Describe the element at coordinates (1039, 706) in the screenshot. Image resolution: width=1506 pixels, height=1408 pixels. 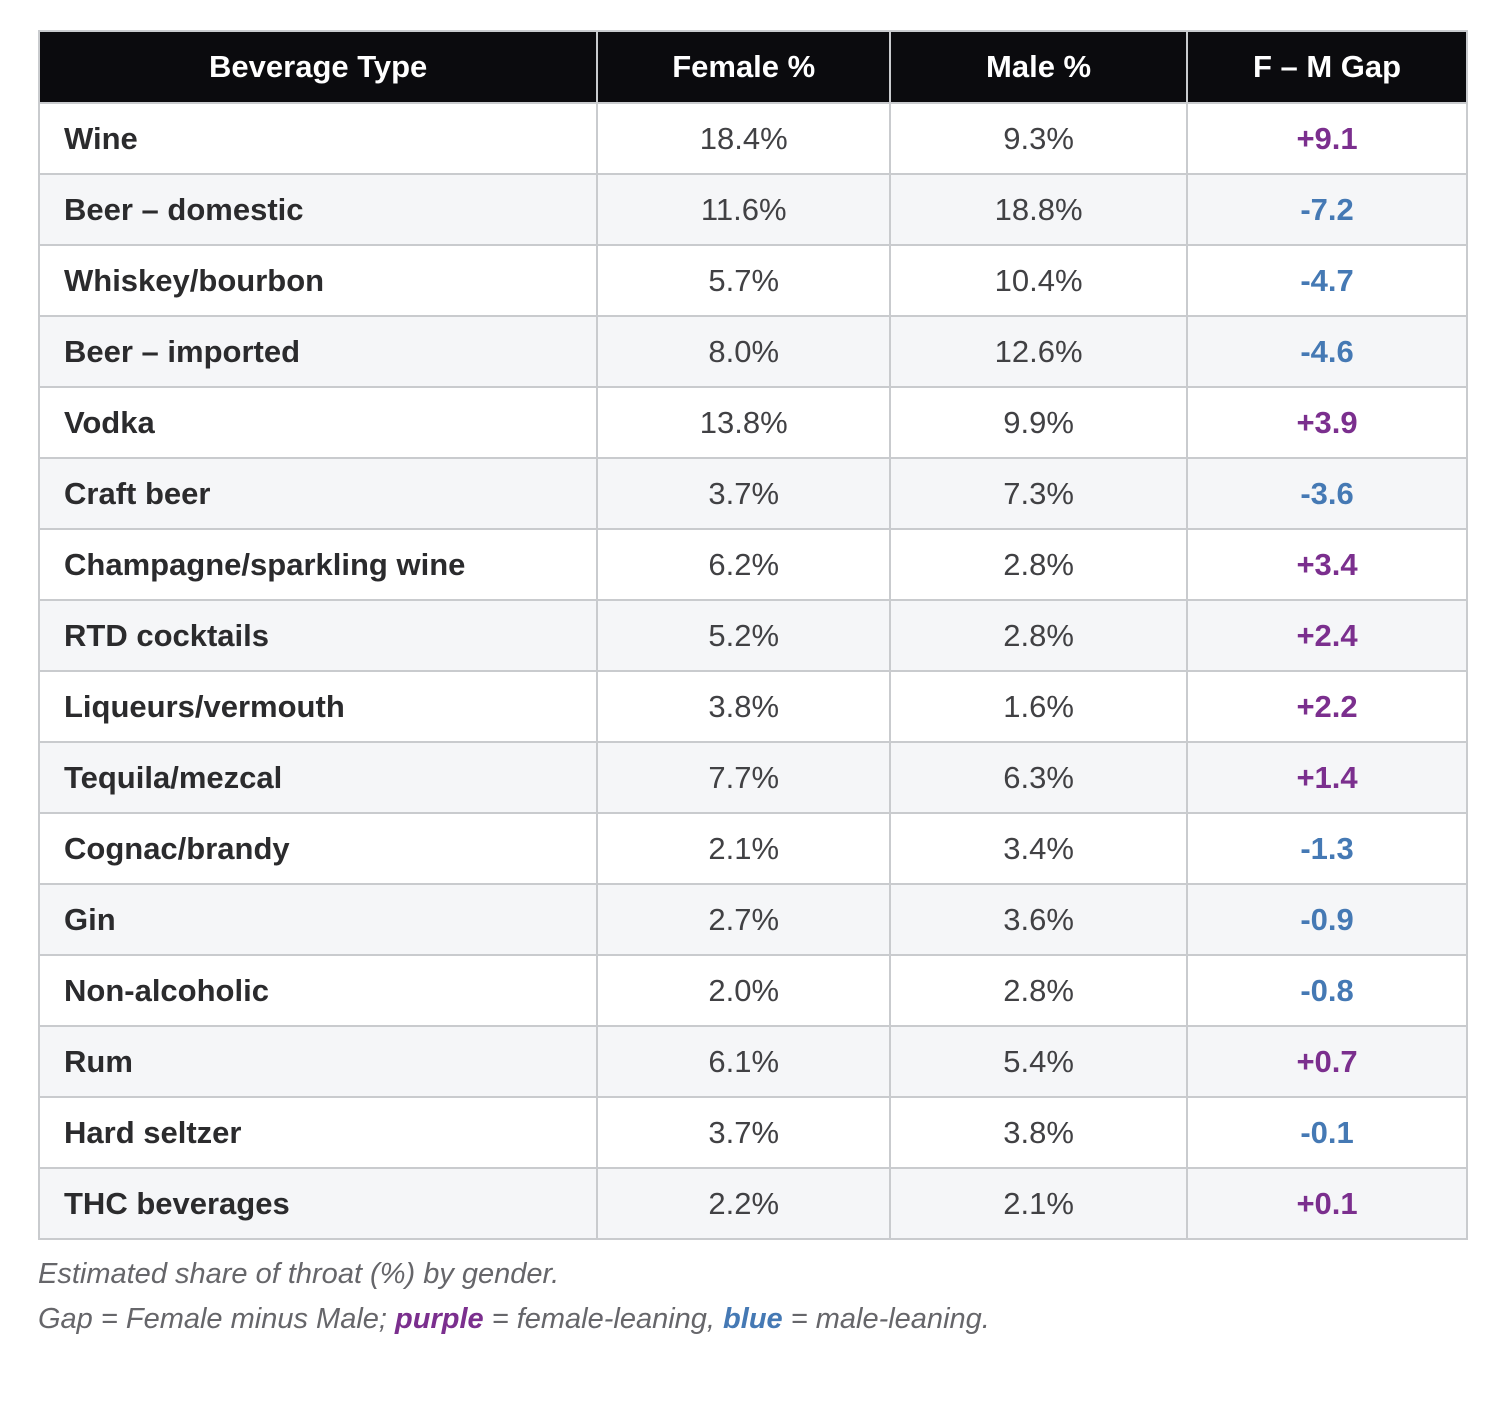
I see `male-pct-cell: 1.6%` at that location.